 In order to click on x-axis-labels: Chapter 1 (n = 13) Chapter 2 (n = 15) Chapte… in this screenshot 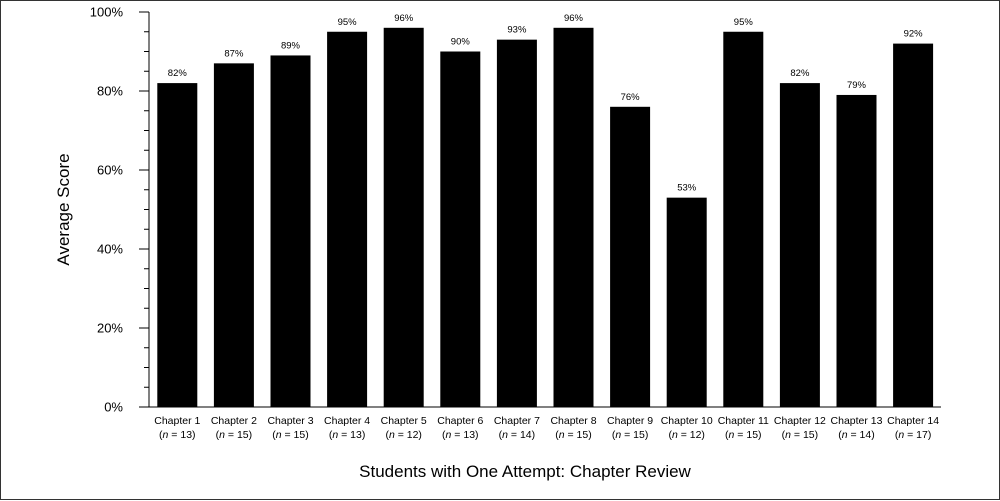, I will do `click(546, 428)`.